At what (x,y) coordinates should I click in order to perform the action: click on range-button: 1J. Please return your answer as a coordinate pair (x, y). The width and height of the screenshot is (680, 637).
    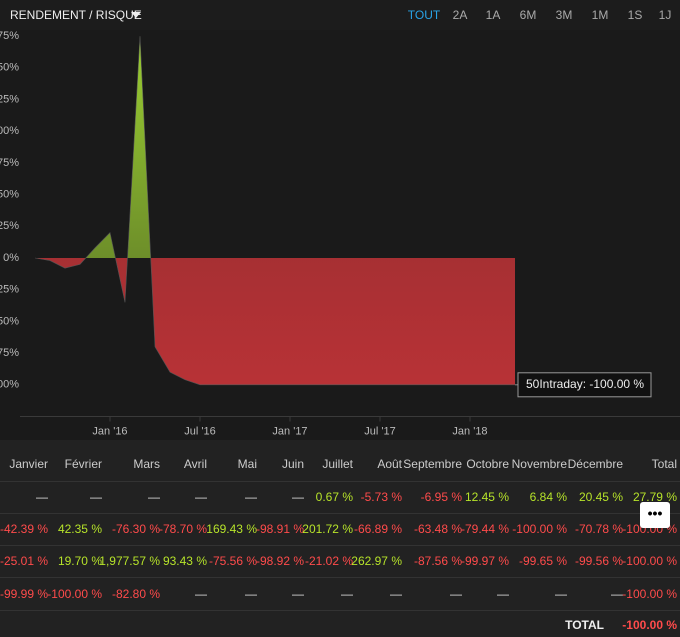
    Looking at the image, I should click on (665, 15).